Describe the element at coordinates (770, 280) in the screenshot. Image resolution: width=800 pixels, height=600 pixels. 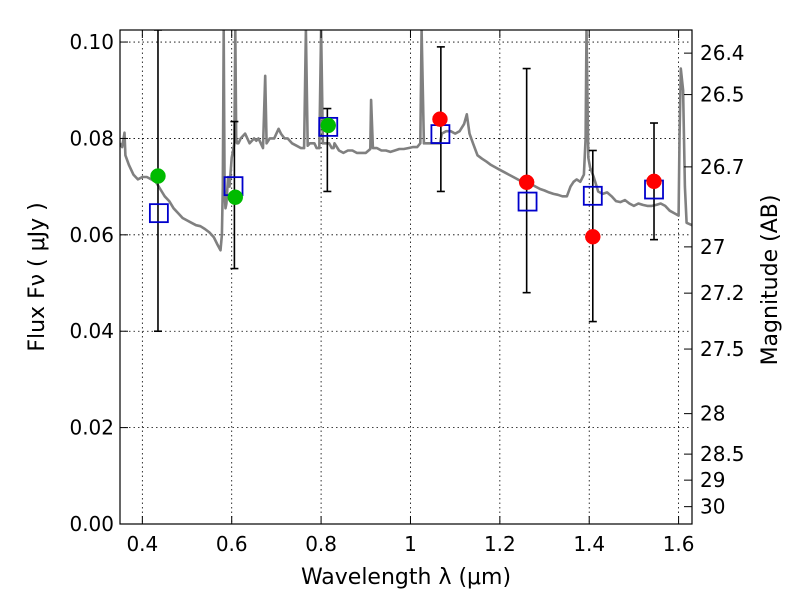
I see `y2-axis-label: Magnitude (AB)` at that location.